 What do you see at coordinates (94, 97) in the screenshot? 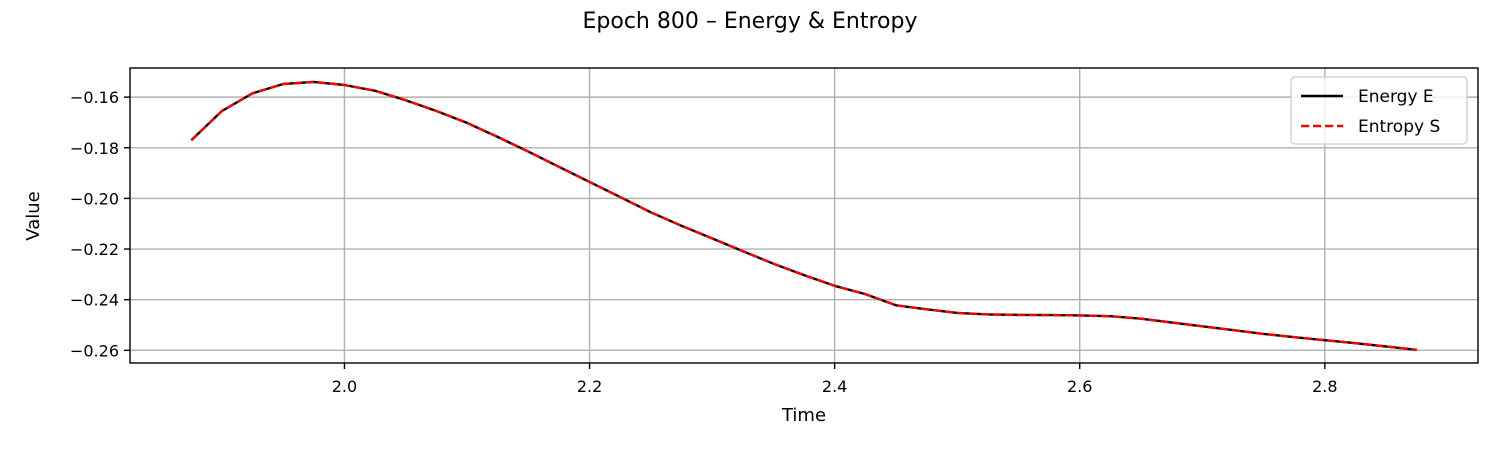
I see `y-tick-label: −0.16` at bounding box center [94, 97].